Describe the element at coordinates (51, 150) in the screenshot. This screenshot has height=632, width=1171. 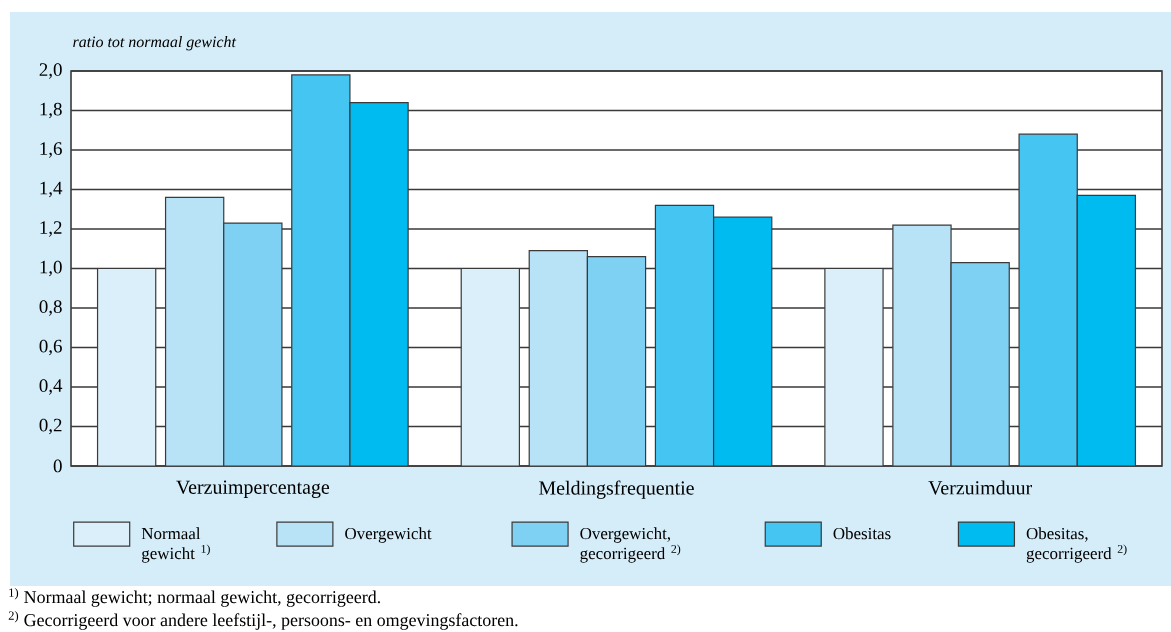
I see `y-tick-label: 1,6` at that location.